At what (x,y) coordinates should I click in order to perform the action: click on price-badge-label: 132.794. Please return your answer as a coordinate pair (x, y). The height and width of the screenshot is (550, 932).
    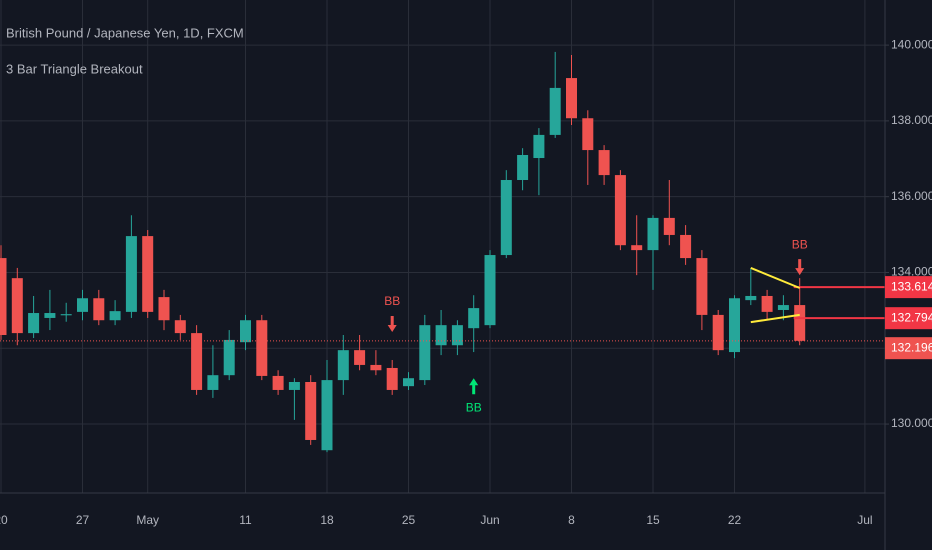
    Looking at the image, I should click on (911, 317).